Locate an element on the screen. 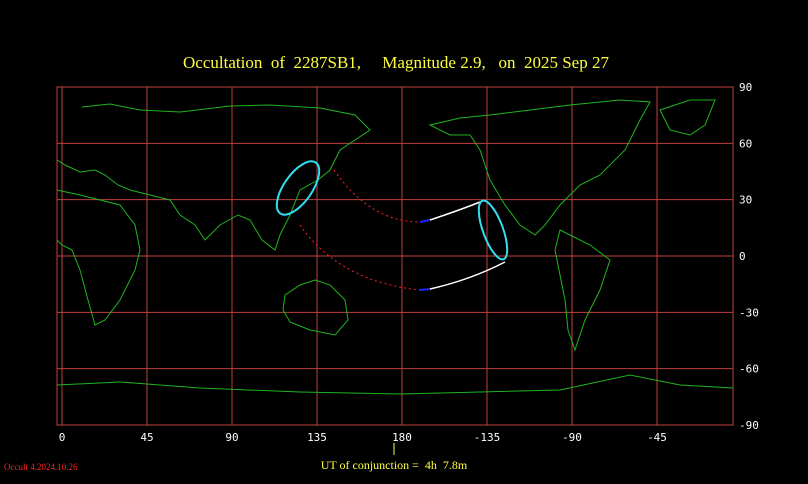  x-tick-label: 135 is located at coordinates (317, 437).